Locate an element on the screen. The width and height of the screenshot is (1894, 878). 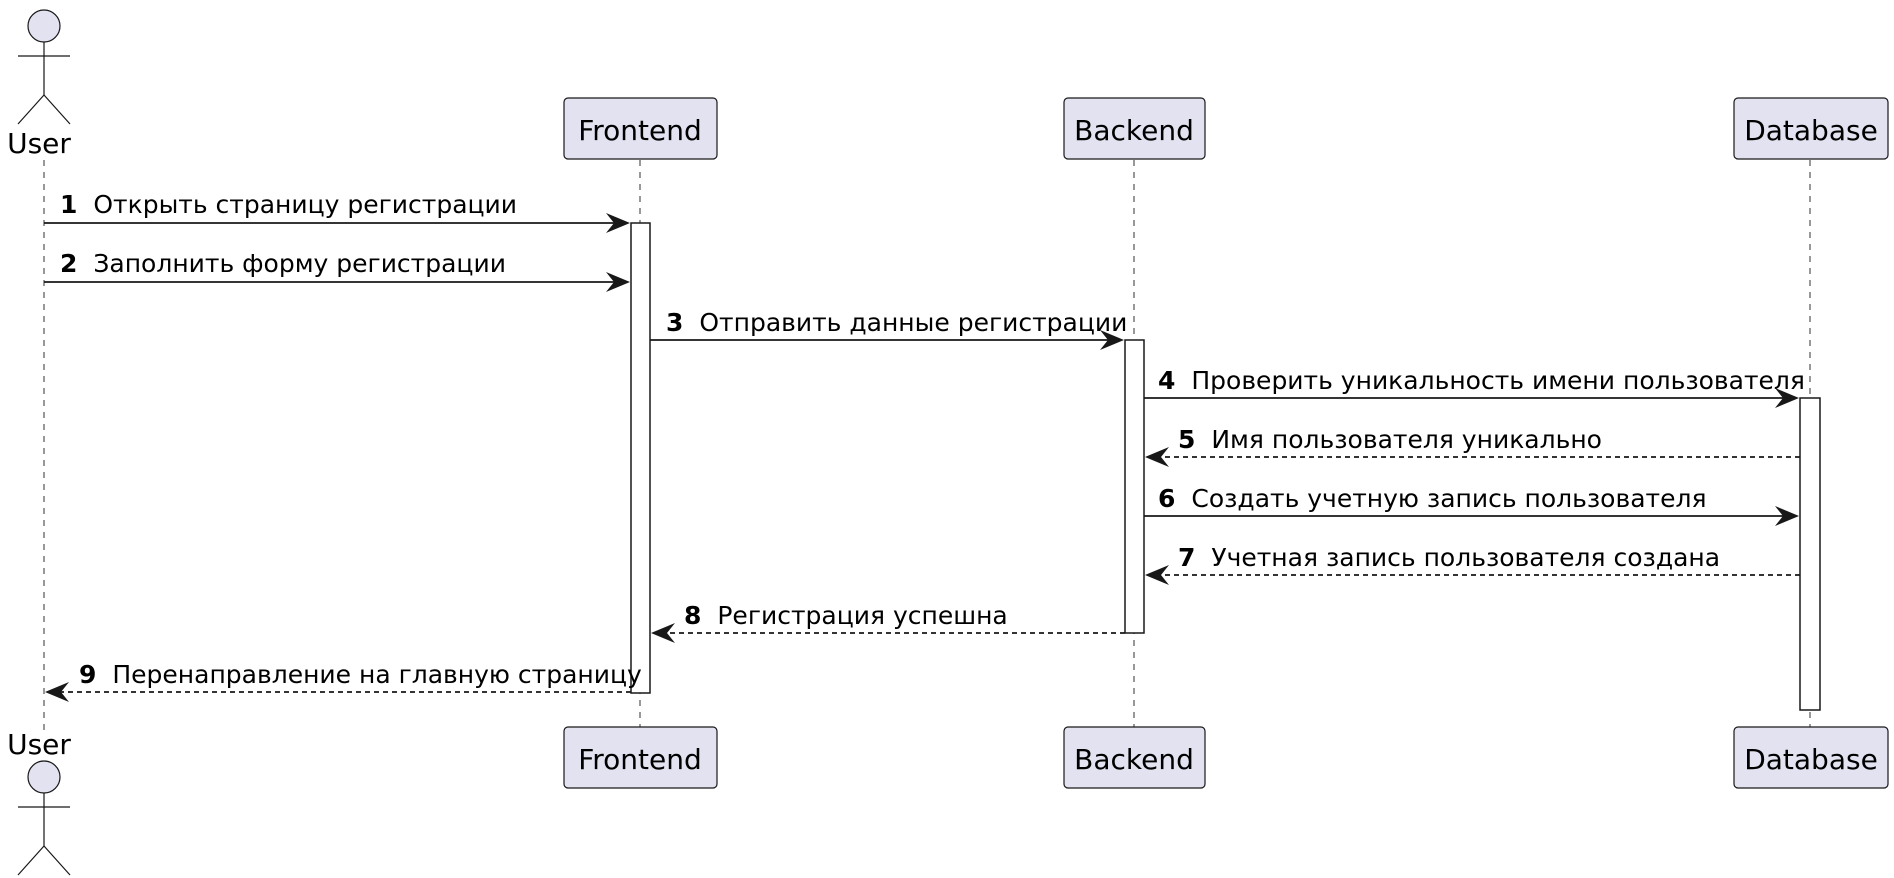
message-label: 5 Имя пользователя уникально is located at coordinates (1390, 439).